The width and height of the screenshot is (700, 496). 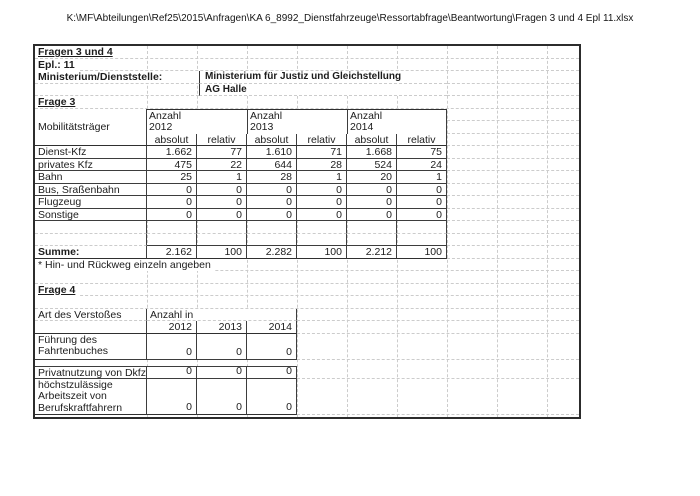 What do you see at coordinates (125, 264) in the screenshot?
I see `footnote-text: * Hin- und Rückweg einzeln angeben` at bounding box center [125, 264].